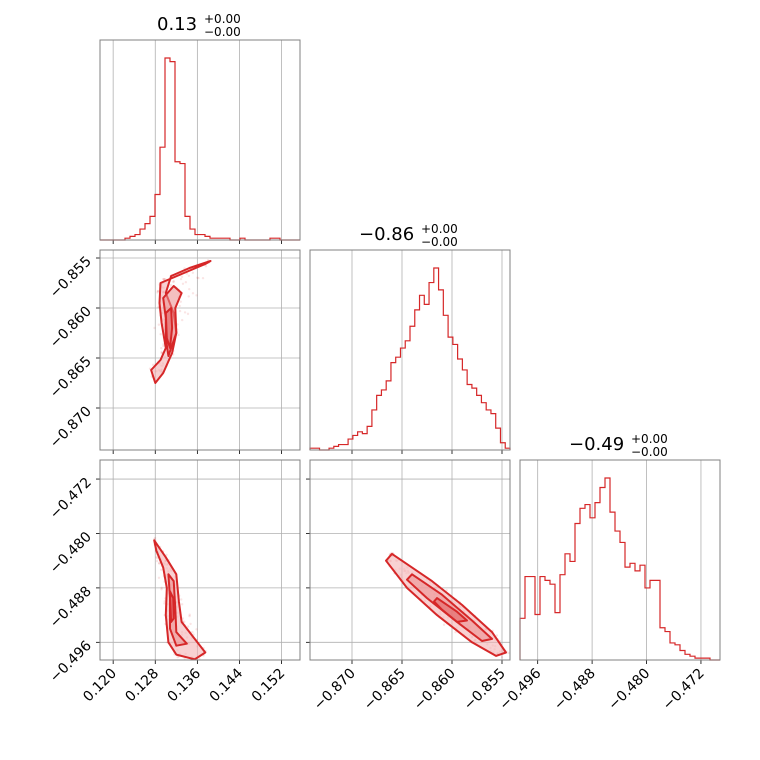 This screenshot has width=760, height=760. What do you see at coordinates (71, 278) in the screenshot?
I see `y-tick-label-1-3: −0.855` at bounding box center [71, 278].